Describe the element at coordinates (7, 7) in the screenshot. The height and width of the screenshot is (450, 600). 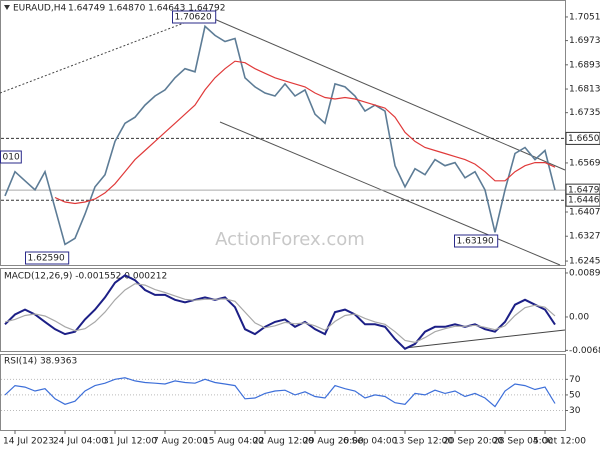
I see `direction-icon` at that location.